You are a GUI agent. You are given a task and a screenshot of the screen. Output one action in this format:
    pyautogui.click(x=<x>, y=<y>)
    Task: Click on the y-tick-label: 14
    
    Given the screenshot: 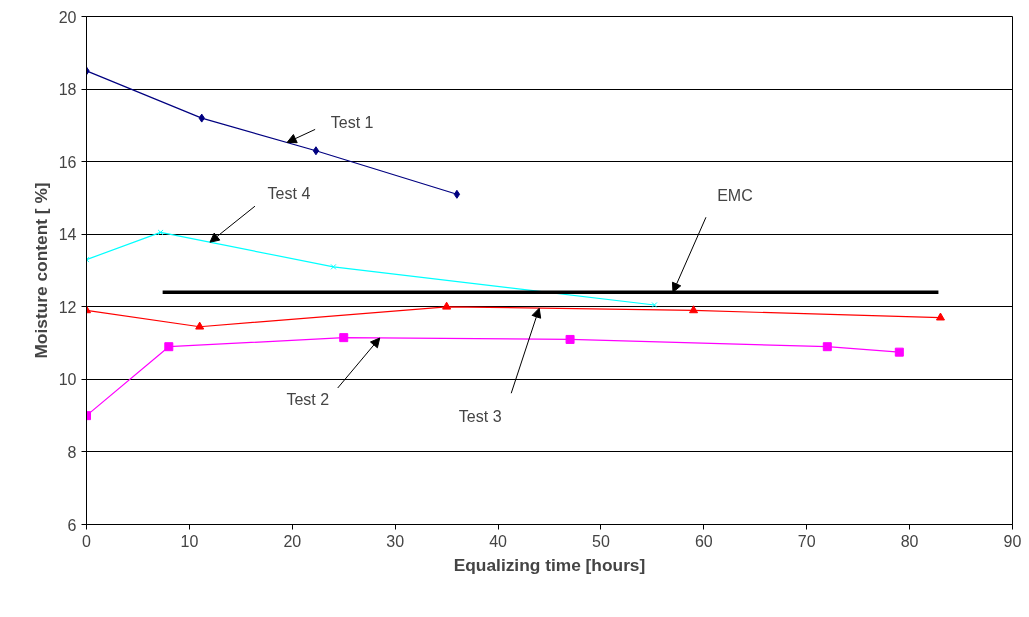 What is the action you would take?
    pyautogui.click(x=67, y=235)
    